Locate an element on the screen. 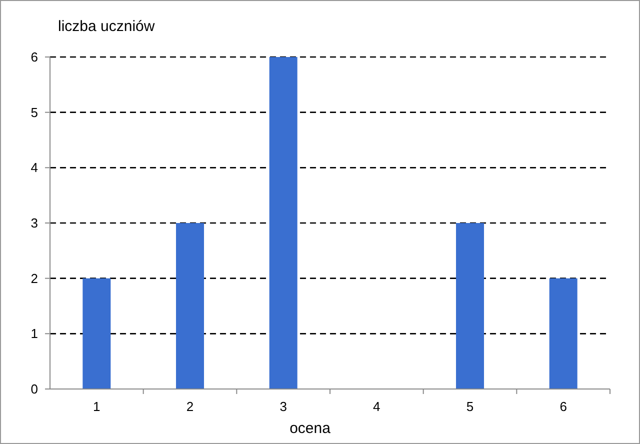  x-tick-label: 6 is located at coordinates (563, 406).